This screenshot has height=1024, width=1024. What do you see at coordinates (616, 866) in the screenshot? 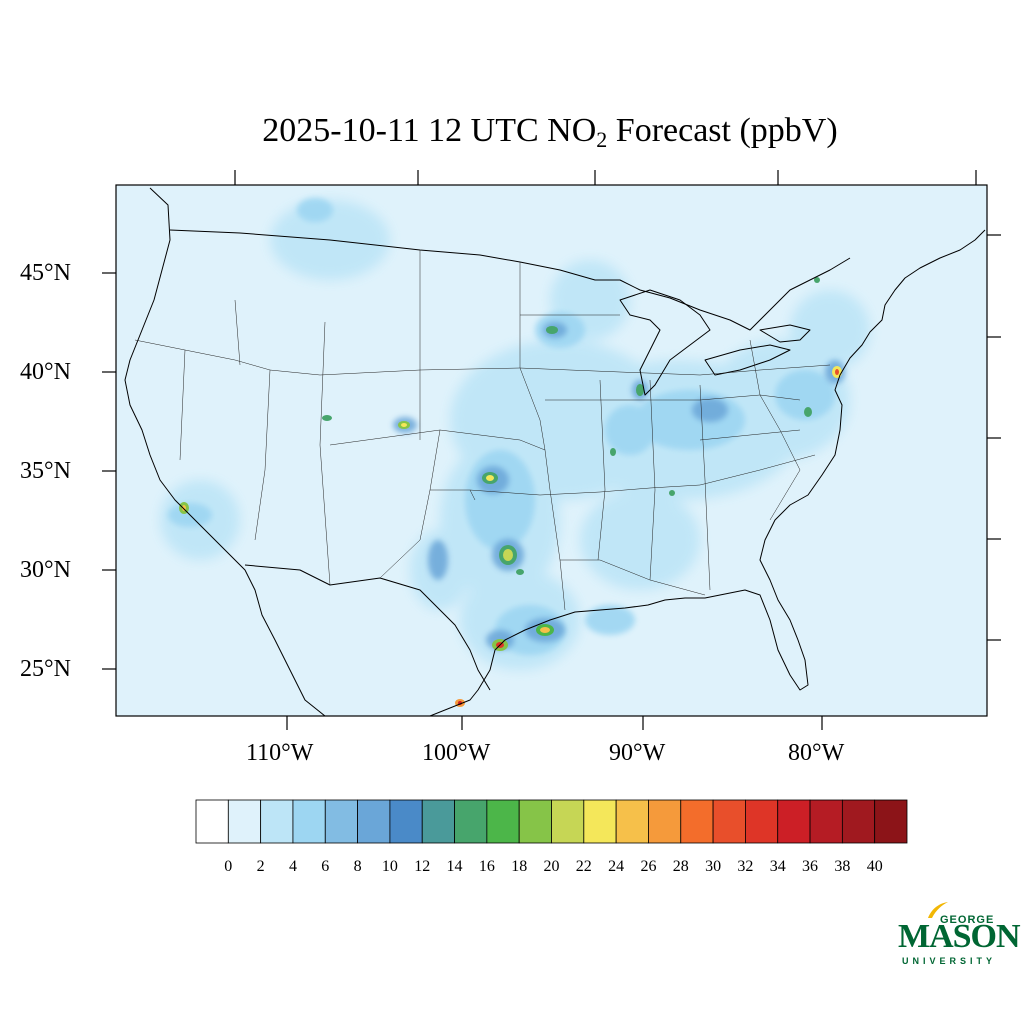
I see `colorbar-tick-label: 24` at bounding box center [616, 866].